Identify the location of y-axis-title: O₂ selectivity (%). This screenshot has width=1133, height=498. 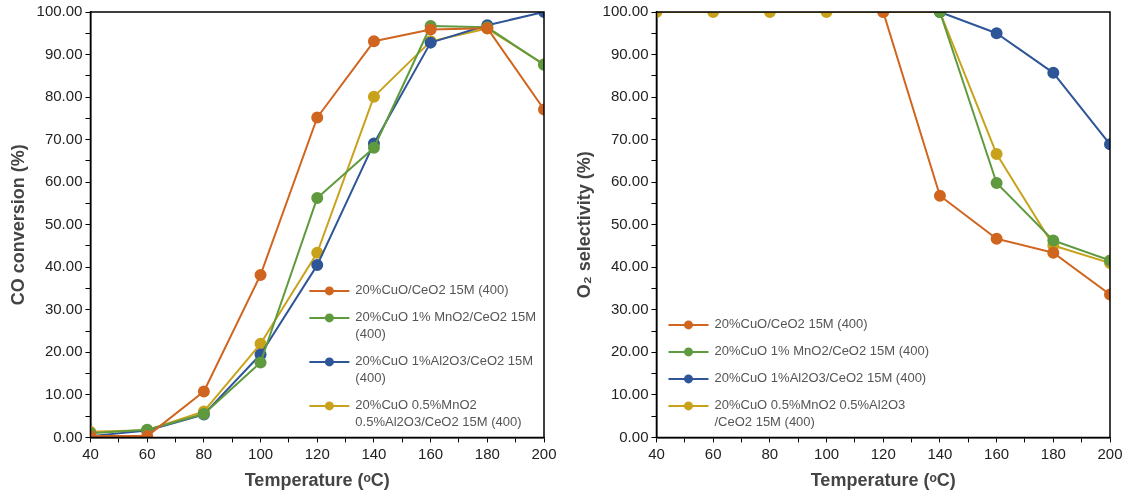
(583, 225).